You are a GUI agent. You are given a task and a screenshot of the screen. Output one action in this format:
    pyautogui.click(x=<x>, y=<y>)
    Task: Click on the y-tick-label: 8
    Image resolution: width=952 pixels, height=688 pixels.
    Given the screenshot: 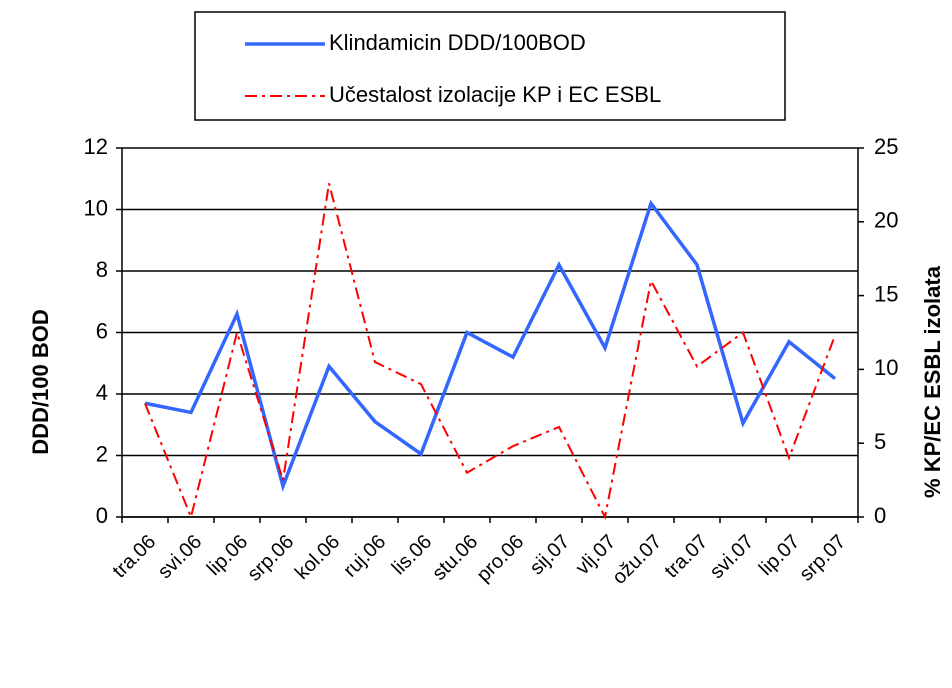 What is the action you would take?
    pyautogui.click(x=102, y=269)
    